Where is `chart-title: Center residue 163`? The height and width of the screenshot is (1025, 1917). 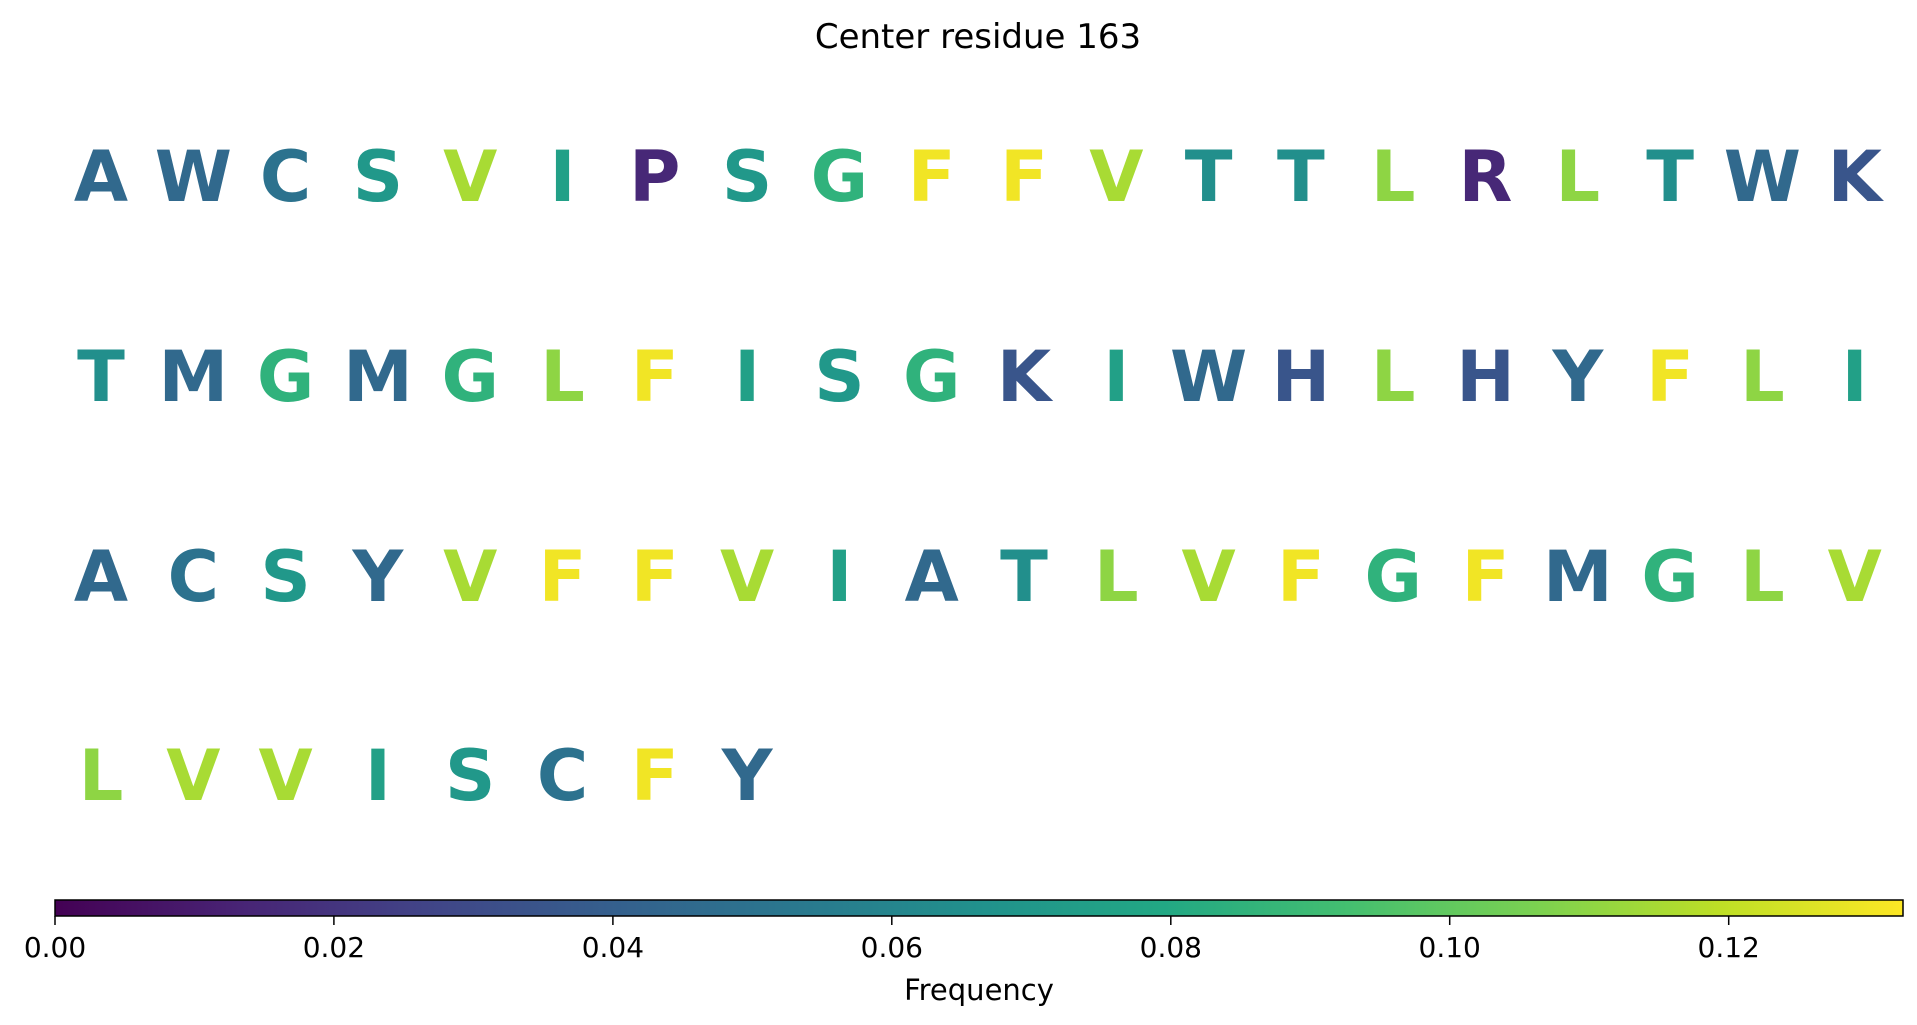
chart-title: Center residue 163 is located at coordinates (978, 37).